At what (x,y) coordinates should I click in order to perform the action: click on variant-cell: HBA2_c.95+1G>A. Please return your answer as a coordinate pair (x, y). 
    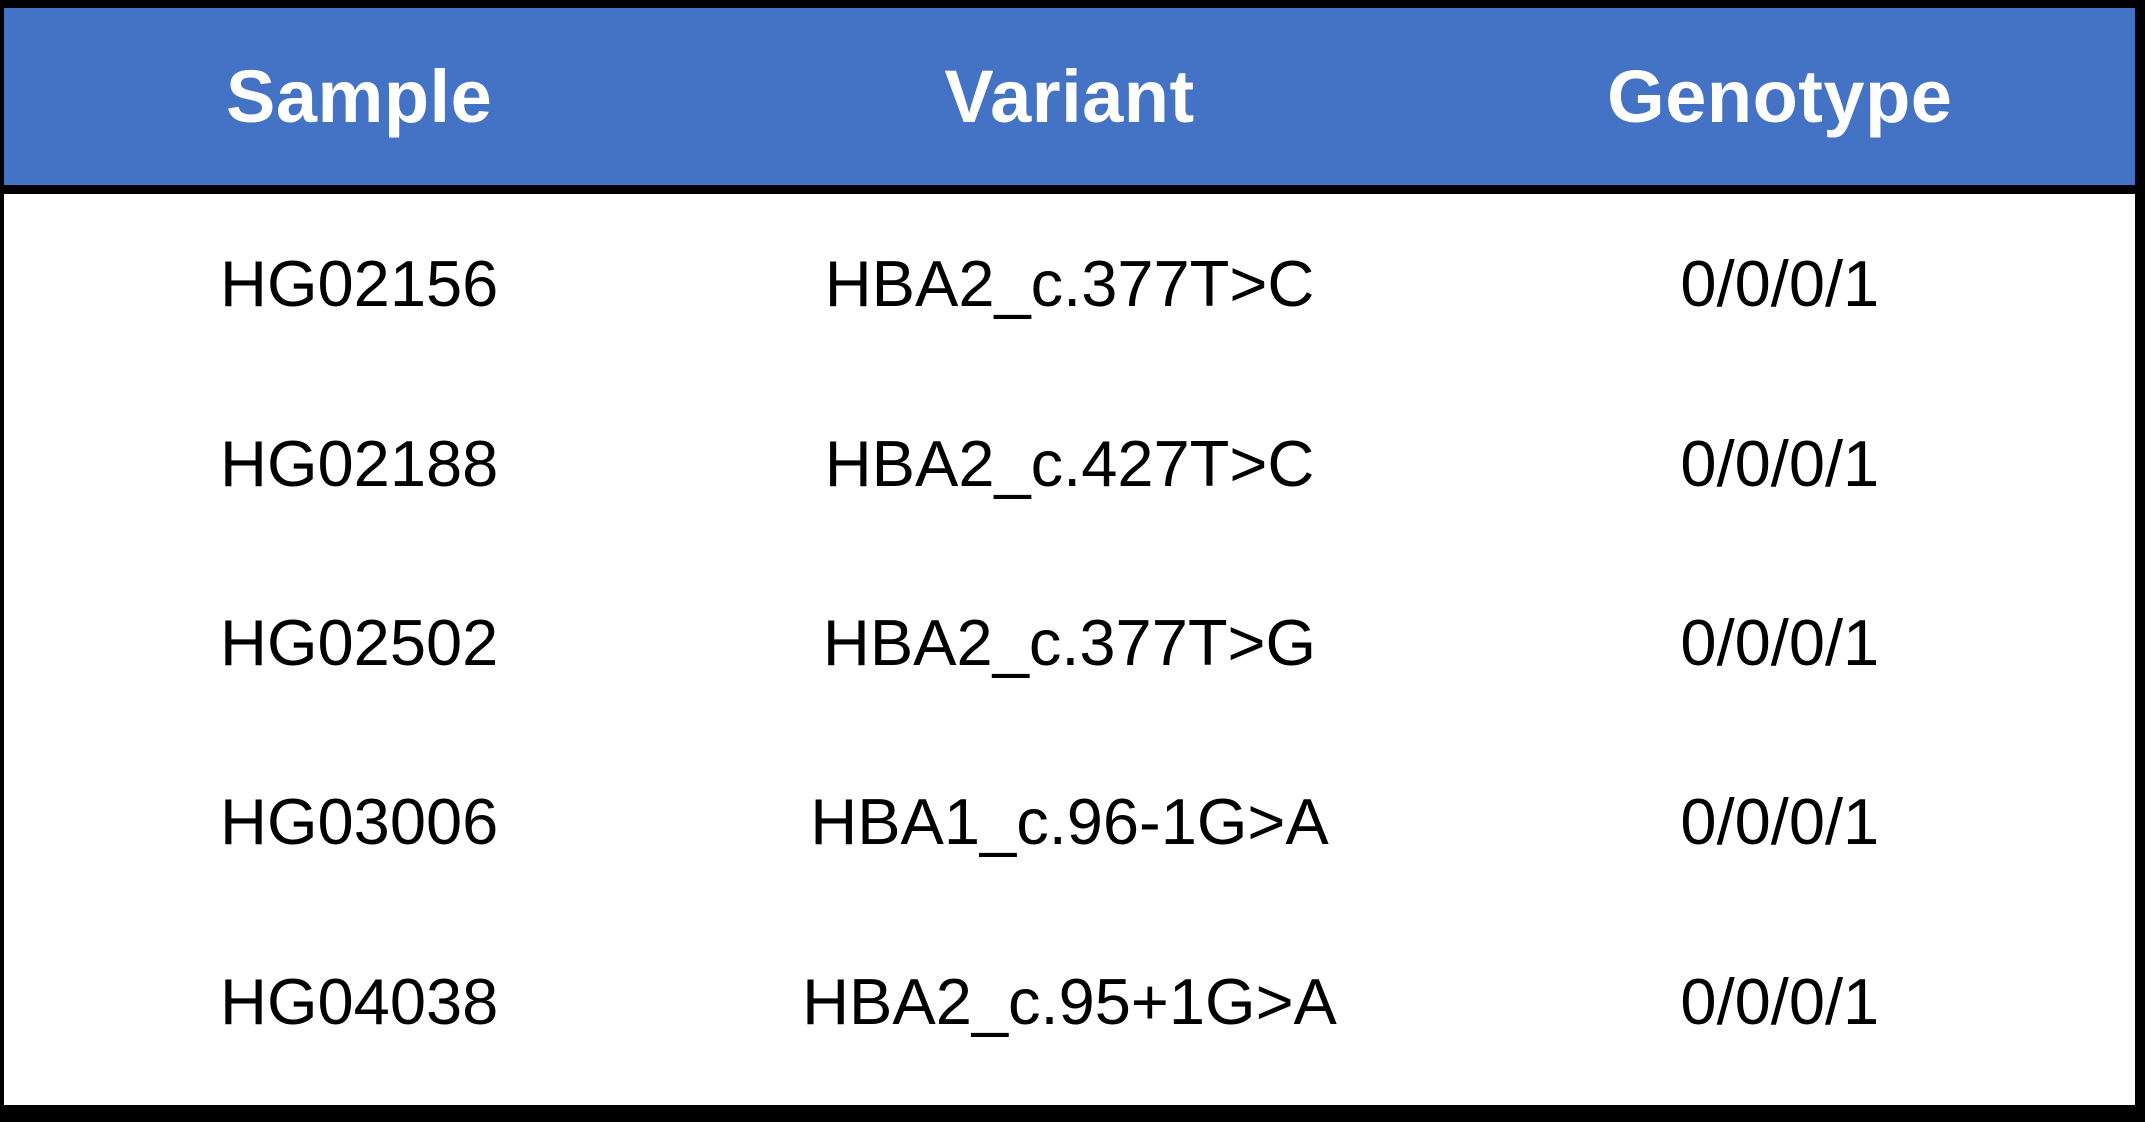
    Looking at the image, I should click on (1069, 1001).